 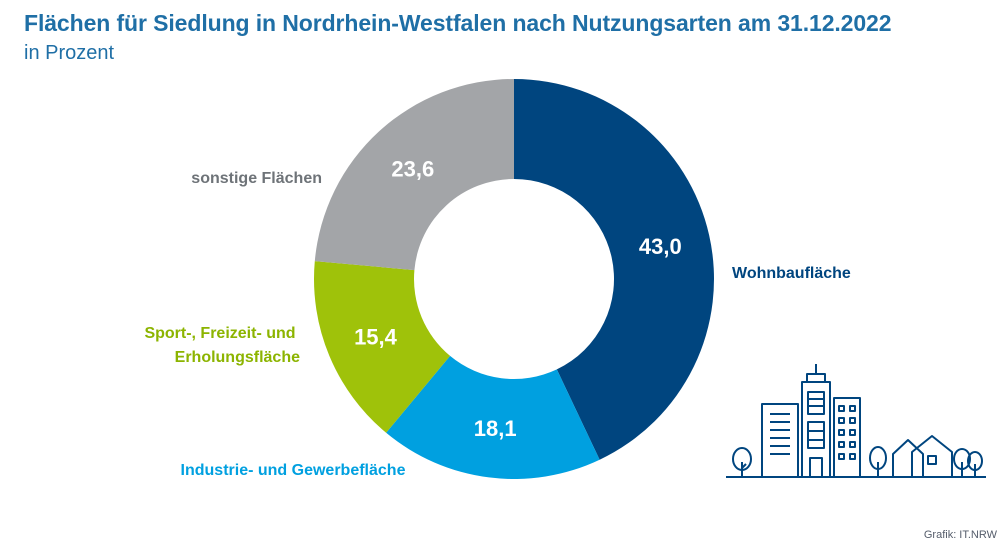 What do you see at coordinates (495, 428) in the screenshot?
I see `value-label-industrie: 18,1` at bounding box center [495, 428].